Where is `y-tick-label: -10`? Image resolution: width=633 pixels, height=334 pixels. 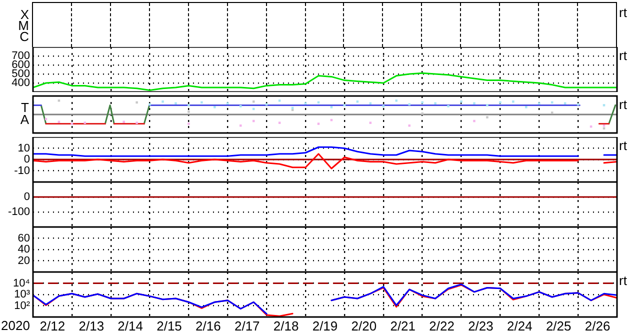 y-tick-label: -10 is located at coordinates (22, 170).